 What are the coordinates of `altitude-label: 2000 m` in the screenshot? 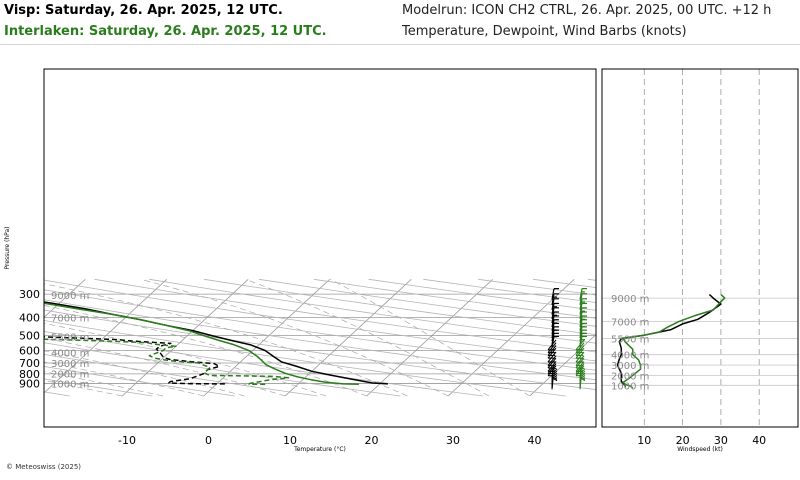 It's located at (70, 374).